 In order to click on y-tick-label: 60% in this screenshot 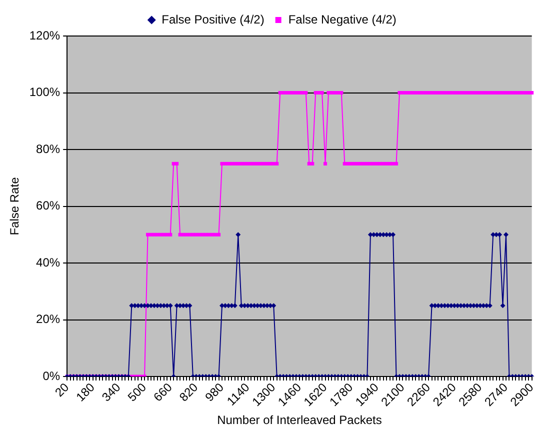, I will do `click(48, 205)`.